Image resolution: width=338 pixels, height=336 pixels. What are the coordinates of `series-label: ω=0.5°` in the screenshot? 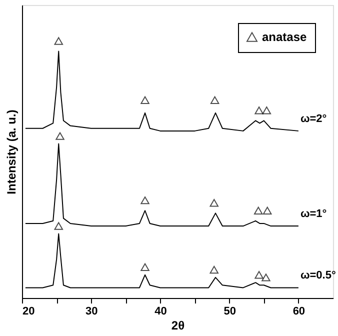 It's located at (318, 276).